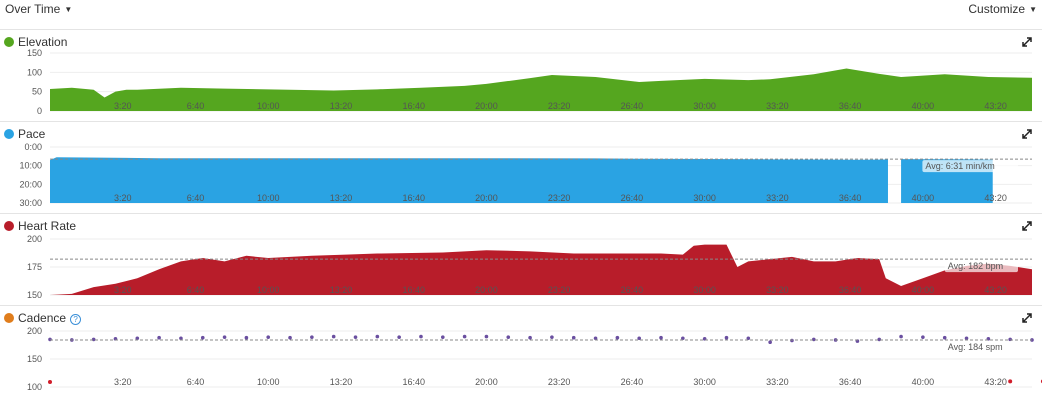 The image size is (1042, 403). I want to click on cadence-x-tick: 10:00, so click(268, 382).